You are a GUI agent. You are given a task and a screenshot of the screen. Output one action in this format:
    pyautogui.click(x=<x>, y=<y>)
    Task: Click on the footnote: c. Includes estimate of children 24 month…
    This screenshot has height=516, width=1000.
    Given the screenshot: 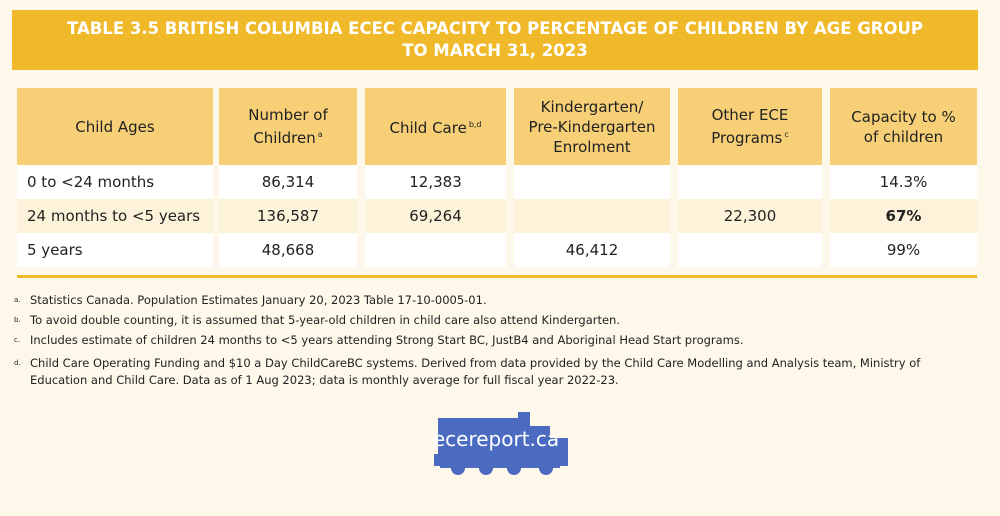 What is the action you would take?
    pyautogui.click(x=494, y=340)
    